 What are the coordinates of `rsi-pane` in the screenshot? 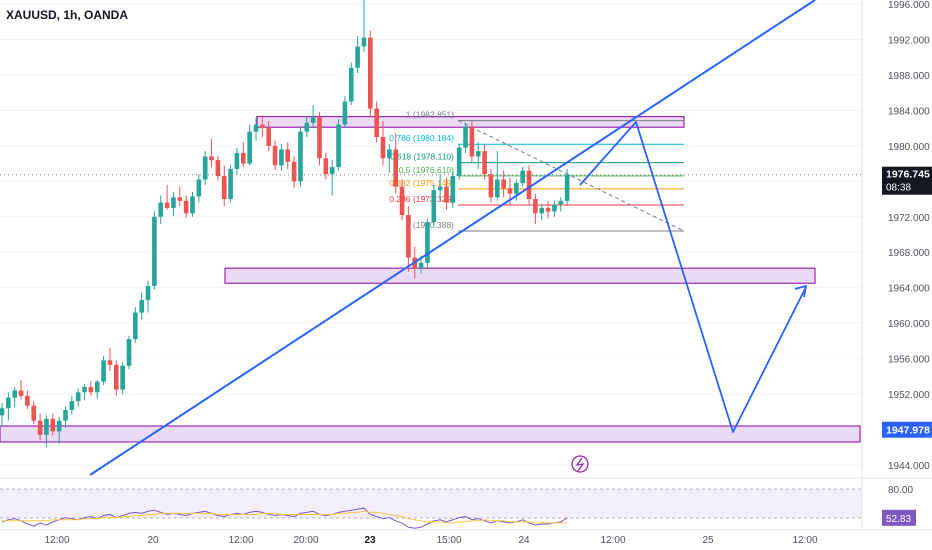 It's located at (466, 503).